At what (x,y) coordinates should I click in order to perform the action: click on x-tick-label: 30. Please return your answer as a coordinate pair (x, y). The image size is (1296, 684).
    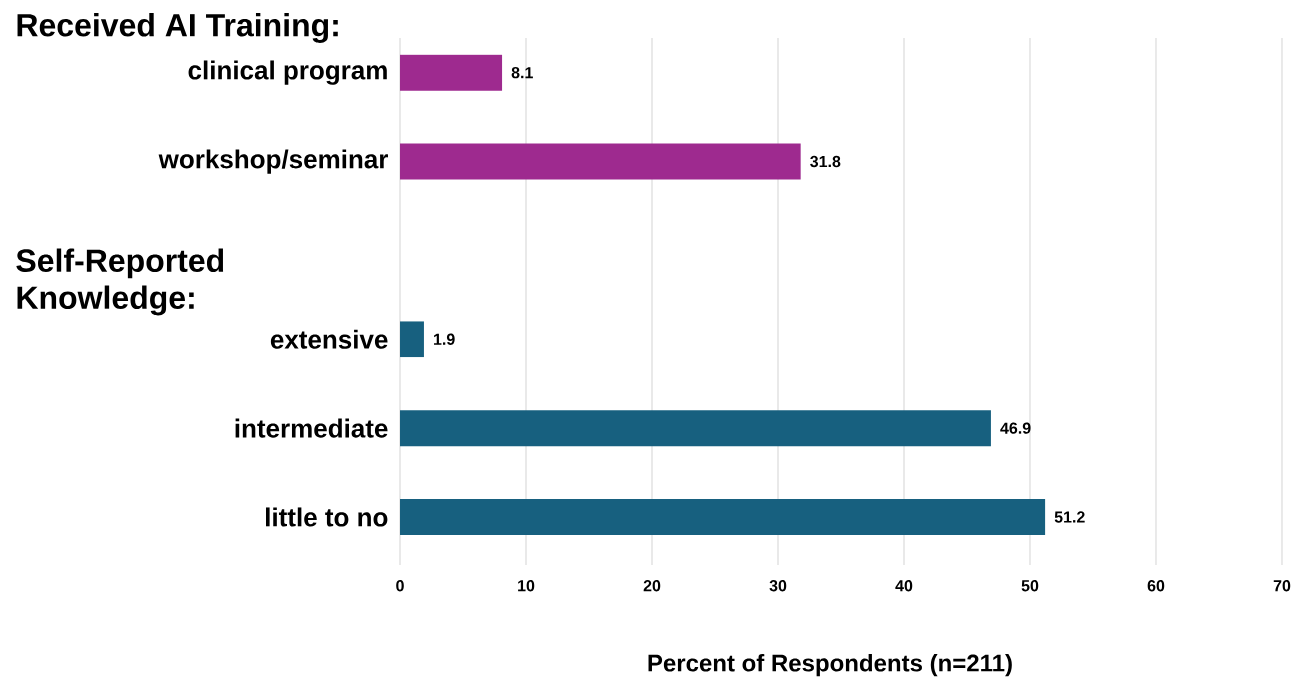
    Looking at the image, I should click on (778, 586).